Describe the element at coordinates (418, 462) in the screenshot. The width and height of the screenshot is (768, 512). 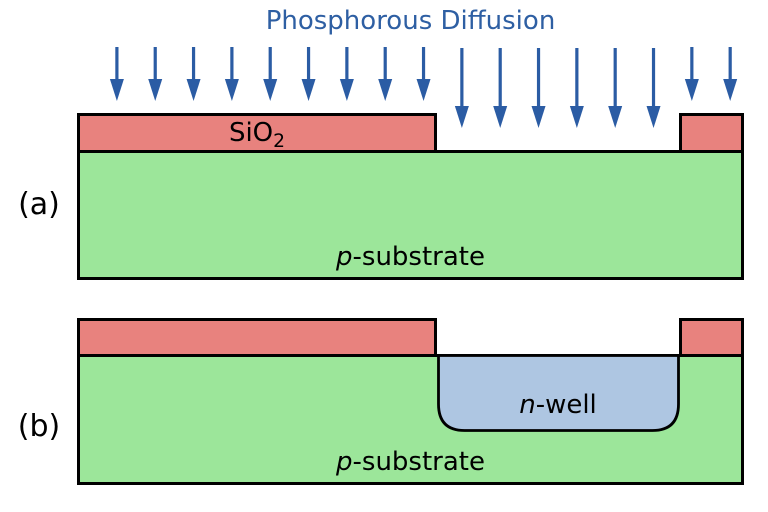
I see `substrate-b-label-rest: -substrate` at that location.